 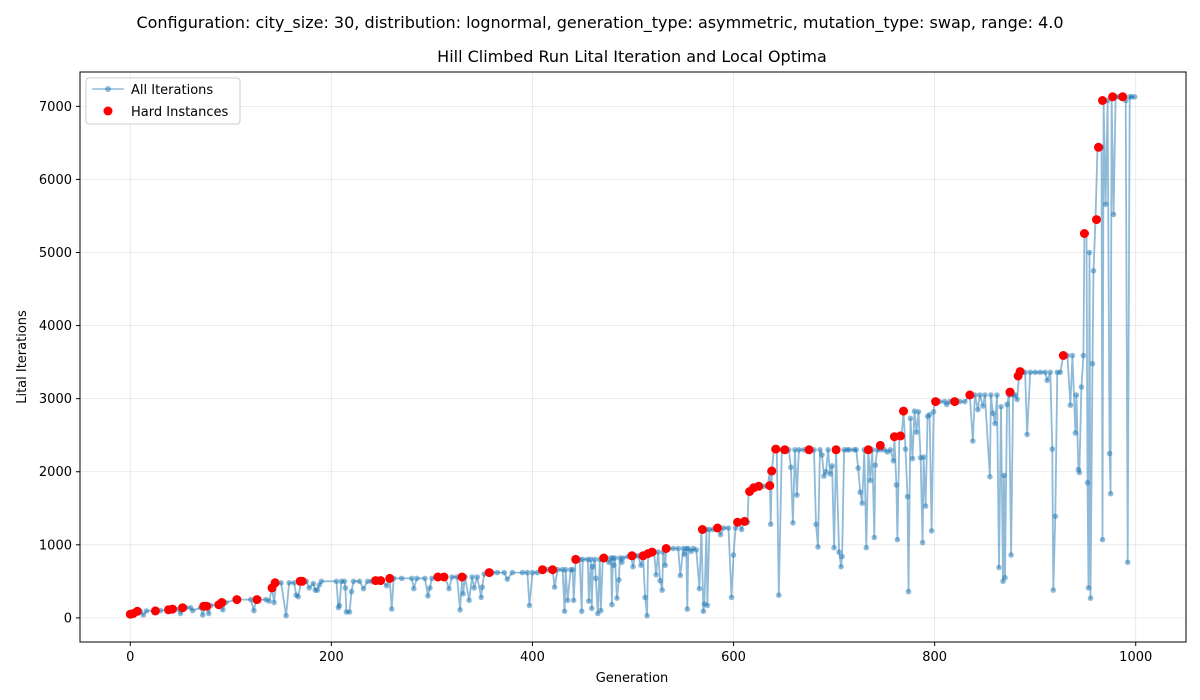 What do you see at coordinates (55, 399) in the screenshot?
I see `y-tick-label: 3000` at bounding box center [55, 399].